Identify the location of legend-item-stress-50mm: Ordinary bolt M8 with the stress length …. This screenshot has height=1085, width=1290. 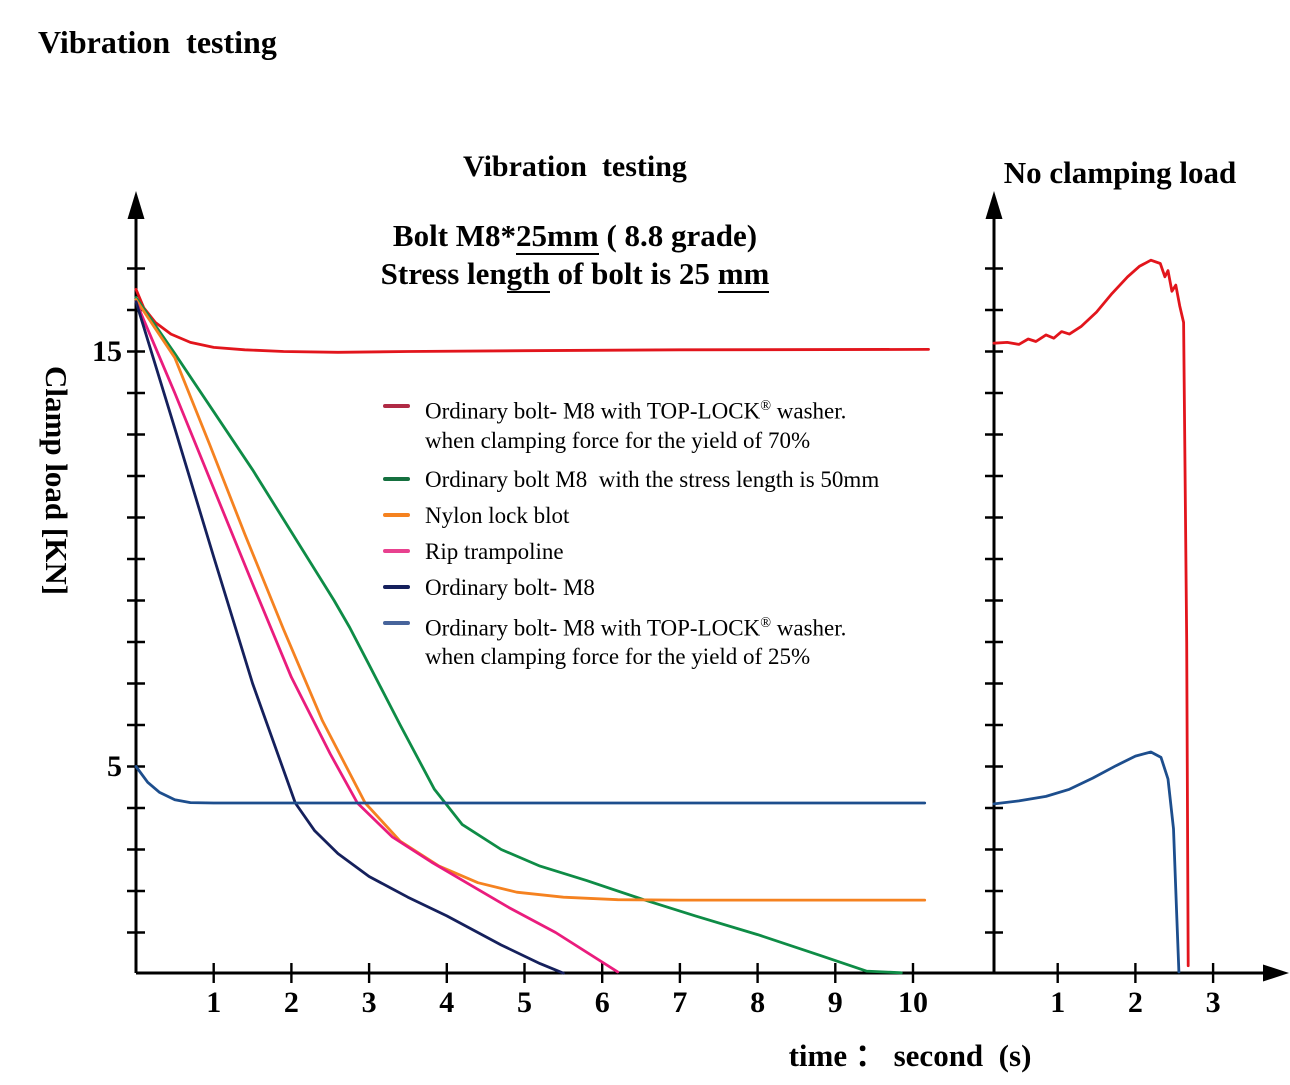
(631, 479).